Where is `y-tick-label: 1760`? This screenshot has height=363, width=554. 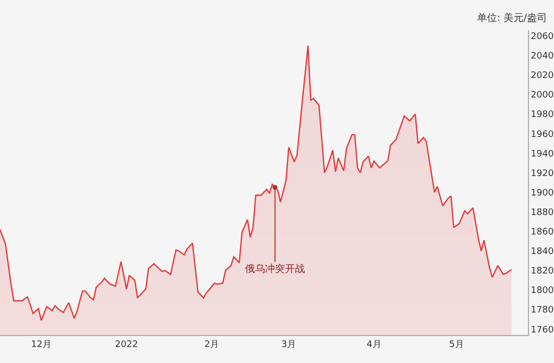 y-tick-label: 1760 is located at coordinates (542, 330).